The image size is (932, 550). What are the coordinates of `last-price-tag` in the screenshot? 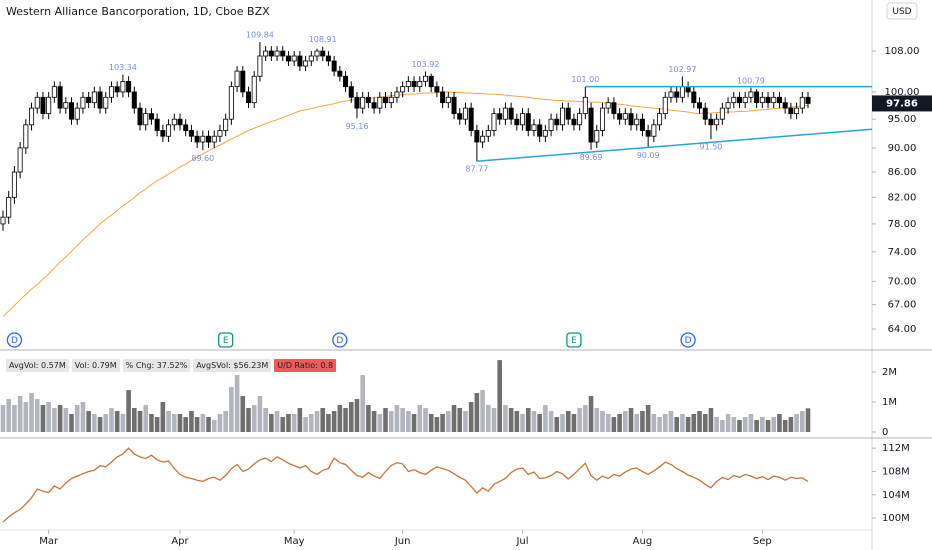 It's located at (902, 103).